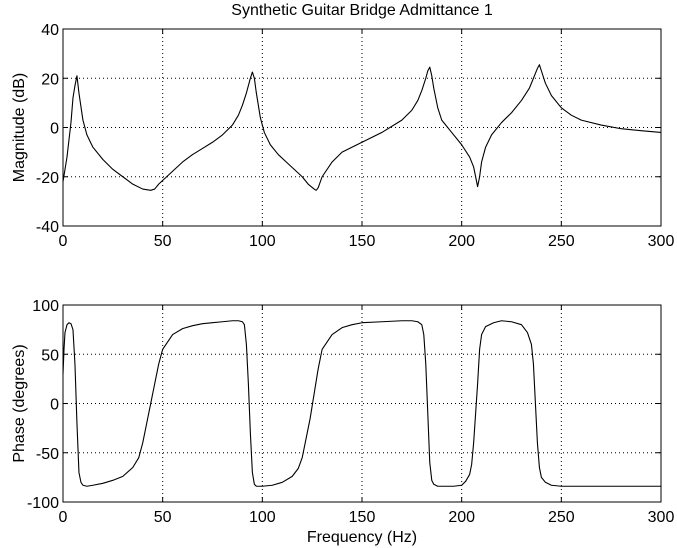  I want to click on phase-ytick-label: -50, so click(47, 454).